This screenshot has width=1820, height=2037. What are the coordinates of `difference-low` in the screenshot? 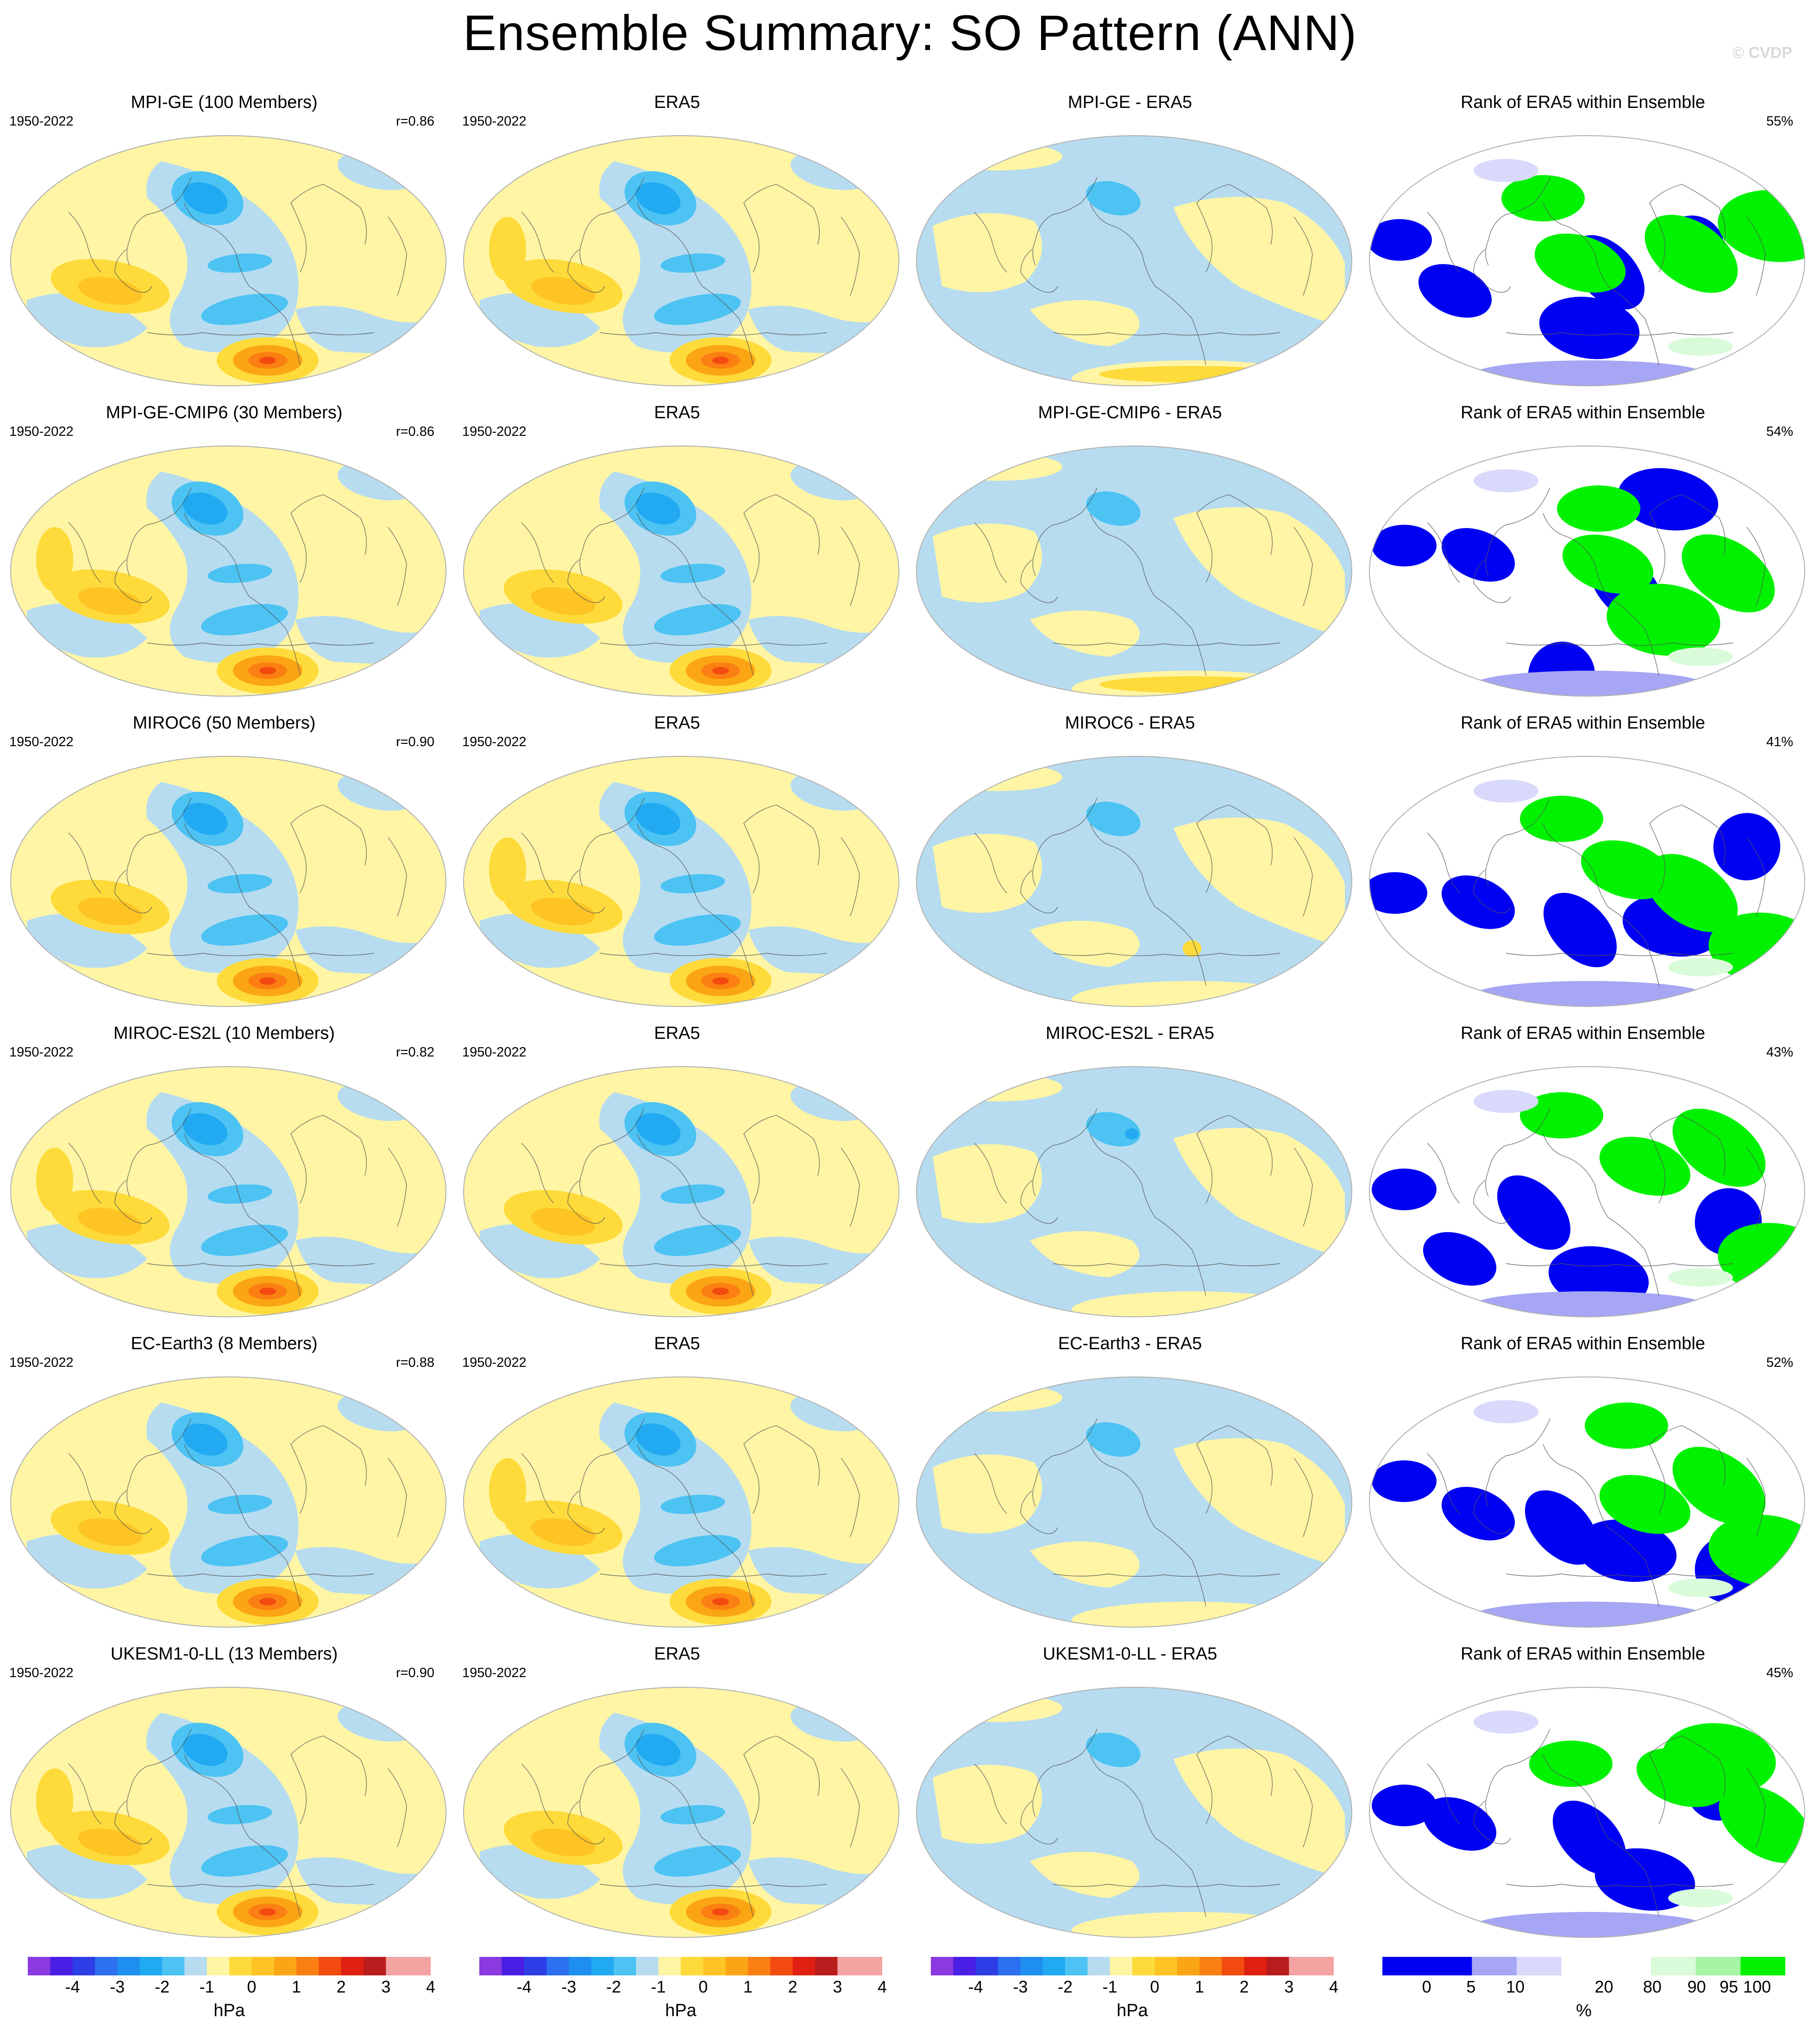 It's located at (1113, 818).